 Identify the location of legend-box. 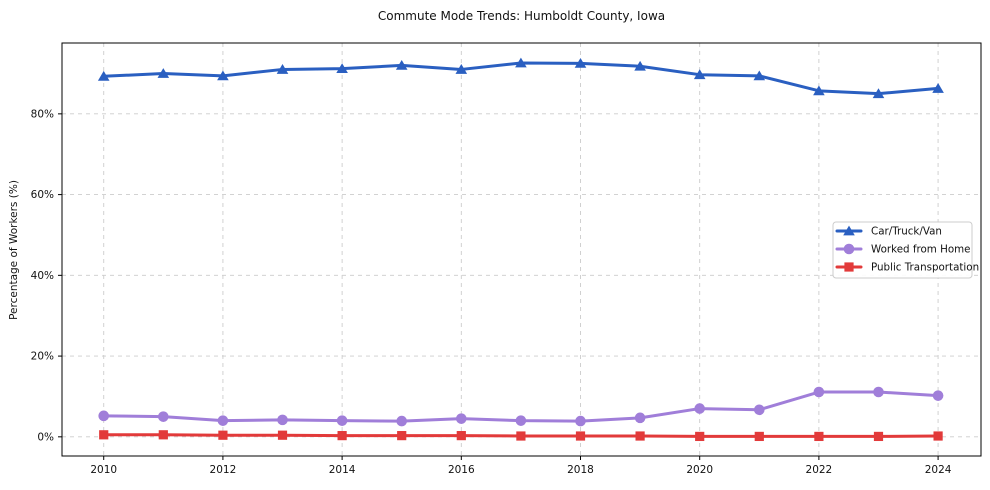
(902, 250).